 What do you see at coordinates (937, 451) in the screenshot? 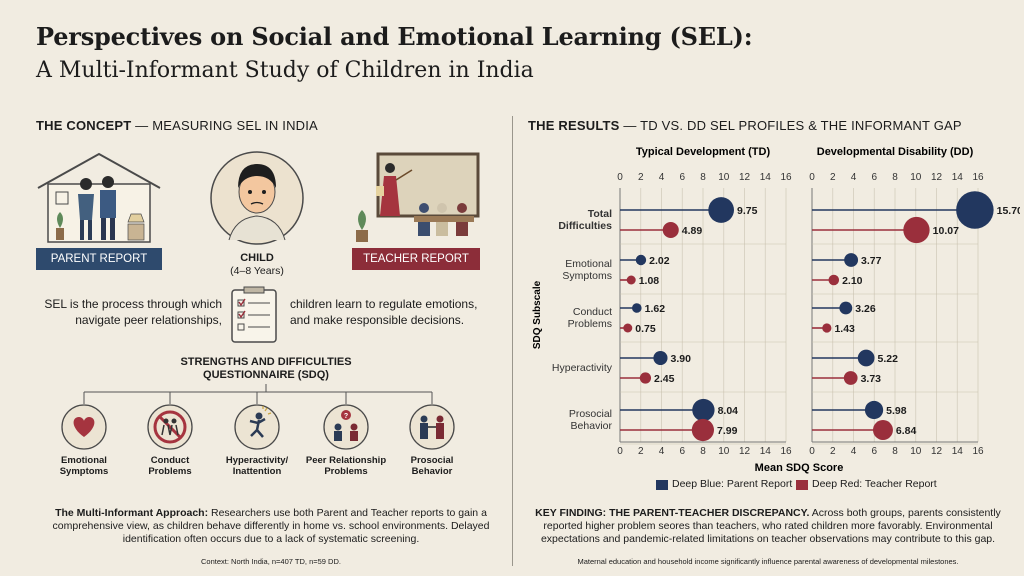
I see `x-tick-label-bottom: 12` at bounding box center [937, 451].